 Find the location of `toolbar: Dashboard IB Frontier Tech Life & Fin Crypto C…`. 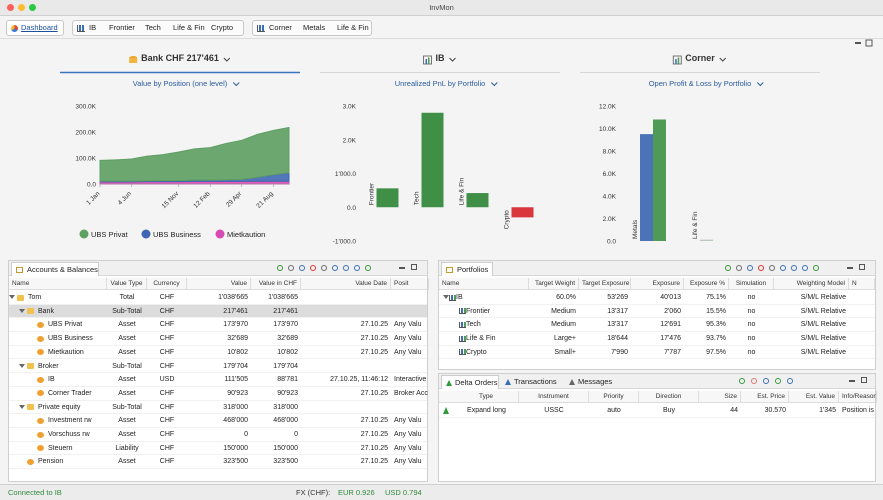

toolbar: Dashboard IB Frontier Tech Life & Fin Crypto C… is located at coordinates (441, 28).